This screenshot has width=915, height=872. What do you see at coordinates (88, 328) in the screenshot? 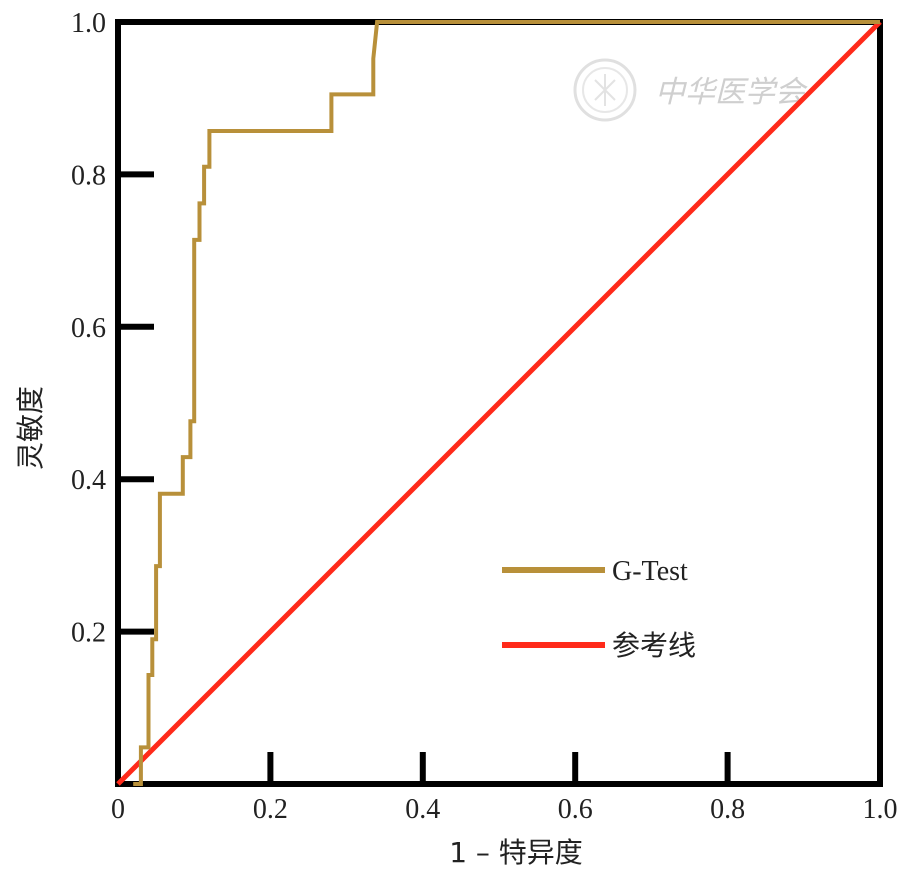
I see `y-tick-label: 0.6` at bounding box center [88, 328].